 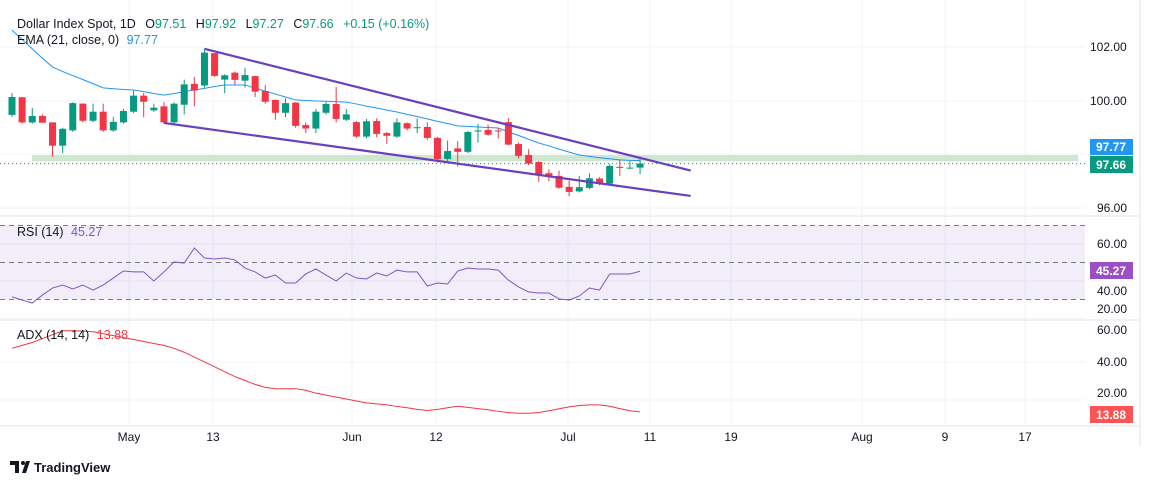 I want to click on ema-legend-value: 97.77, so click(x=142, y=40).